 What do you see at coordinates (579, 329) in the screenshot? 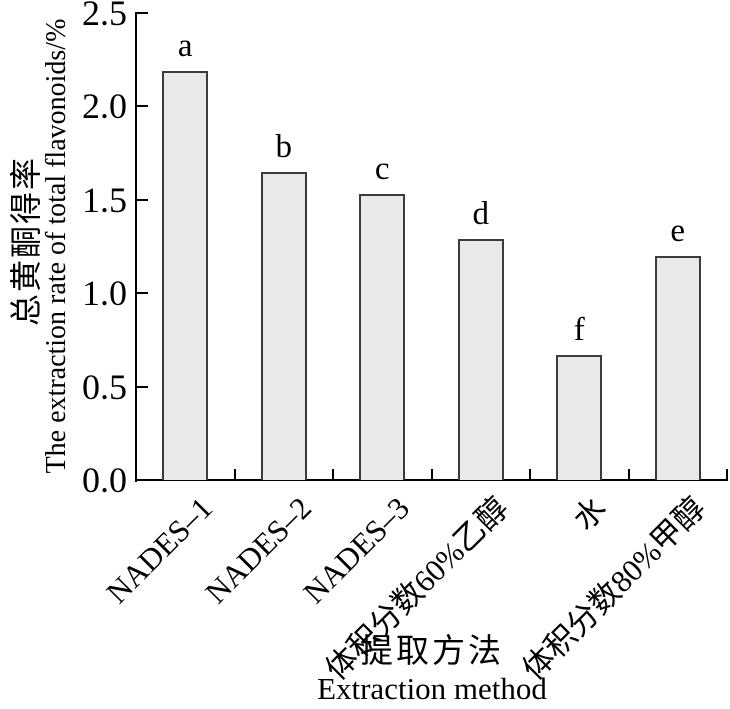
I see `bar-letter: f` at bounding box center [579, 329].